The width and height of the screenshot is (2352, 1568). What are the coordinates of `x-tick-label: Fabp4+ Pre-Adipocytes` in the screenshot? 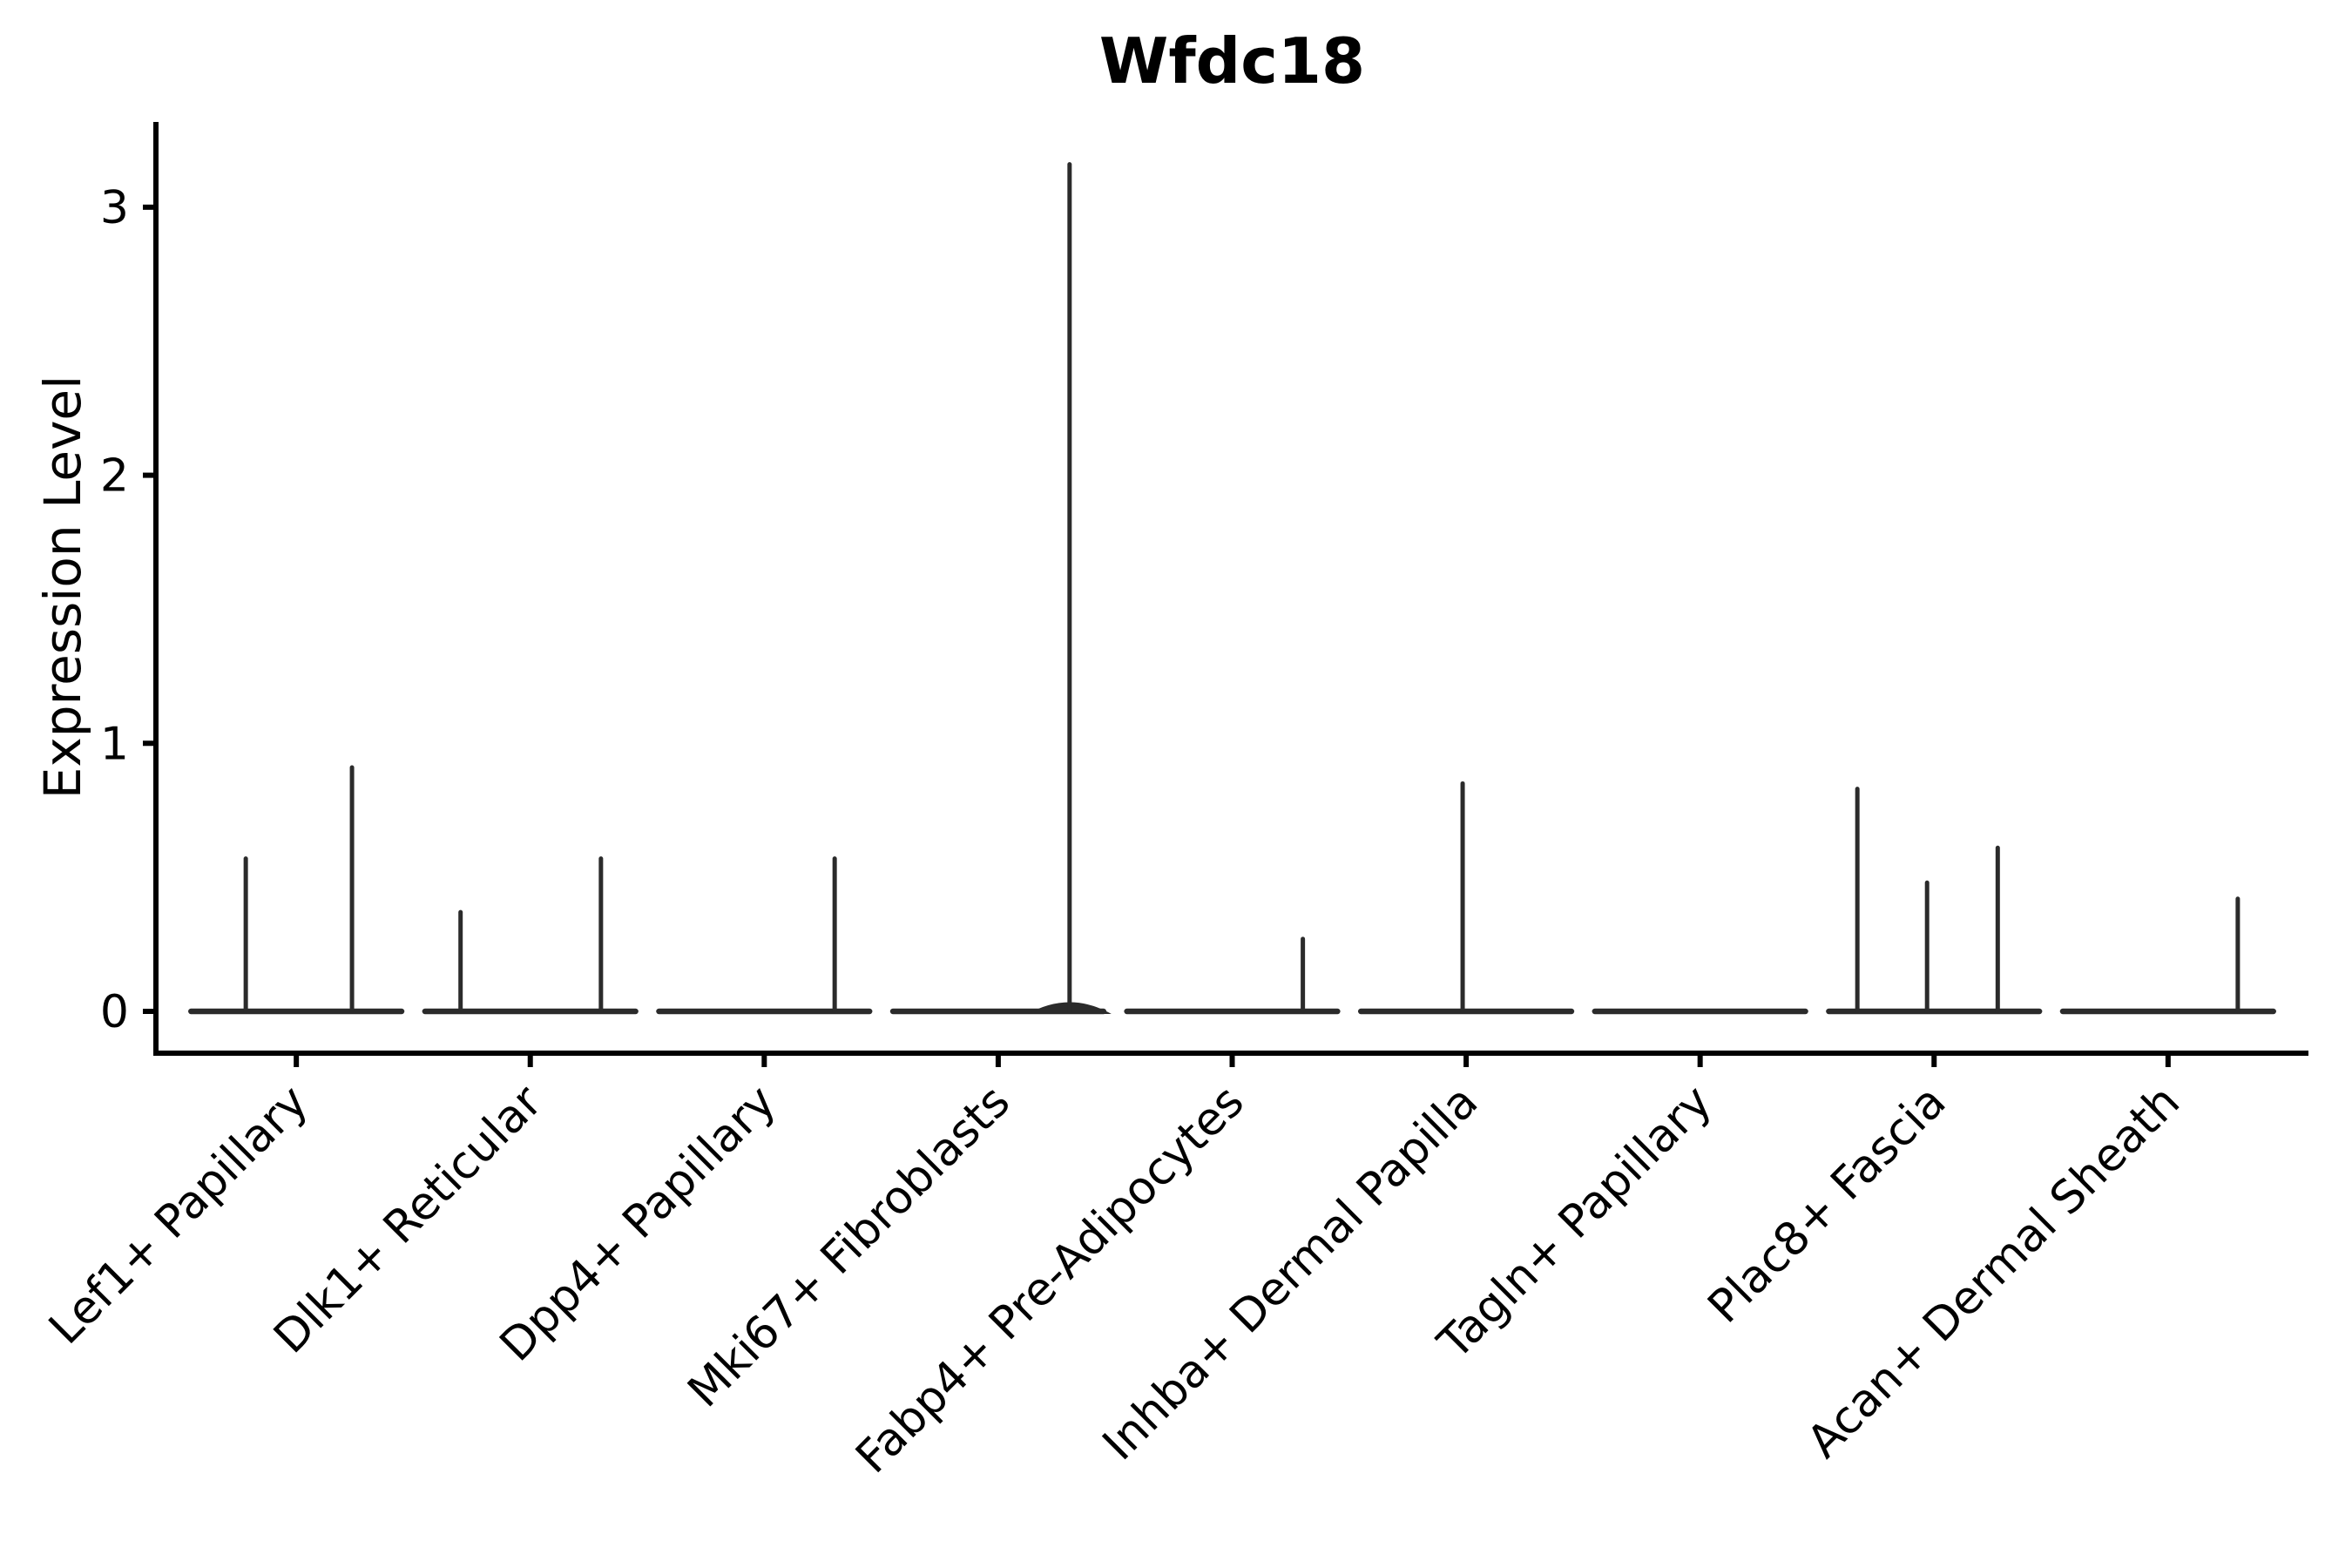 It's located at (1050, 1280).